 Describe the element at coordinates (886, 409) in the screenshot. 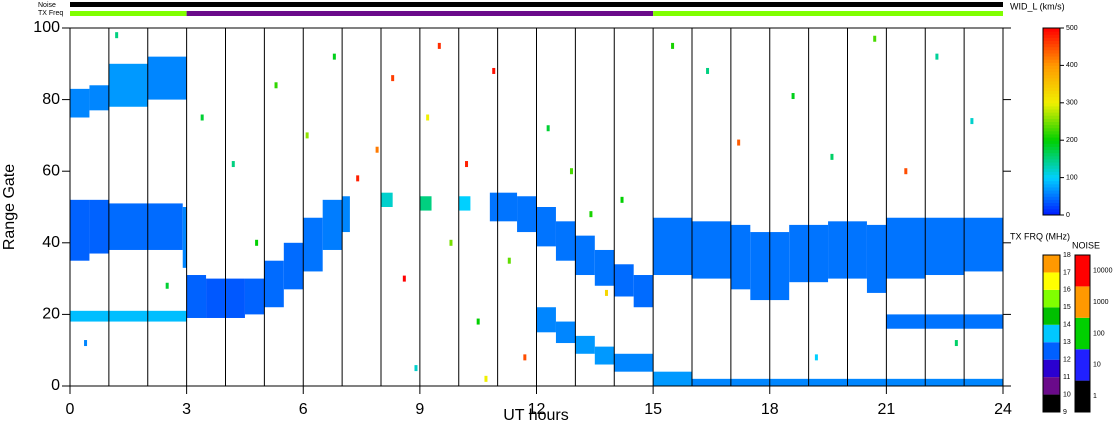

I see `x-tick-label: 21` at that location.